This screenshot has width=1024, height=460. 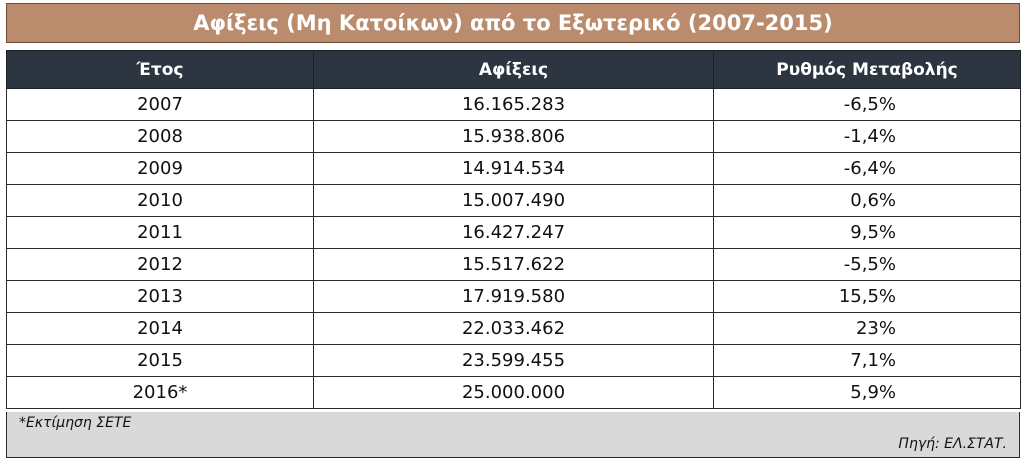 What do you see at coordinates (867, 136) in the screenshot?
I see `cell-rate: -1,4%` at bounding box center [867, 136].